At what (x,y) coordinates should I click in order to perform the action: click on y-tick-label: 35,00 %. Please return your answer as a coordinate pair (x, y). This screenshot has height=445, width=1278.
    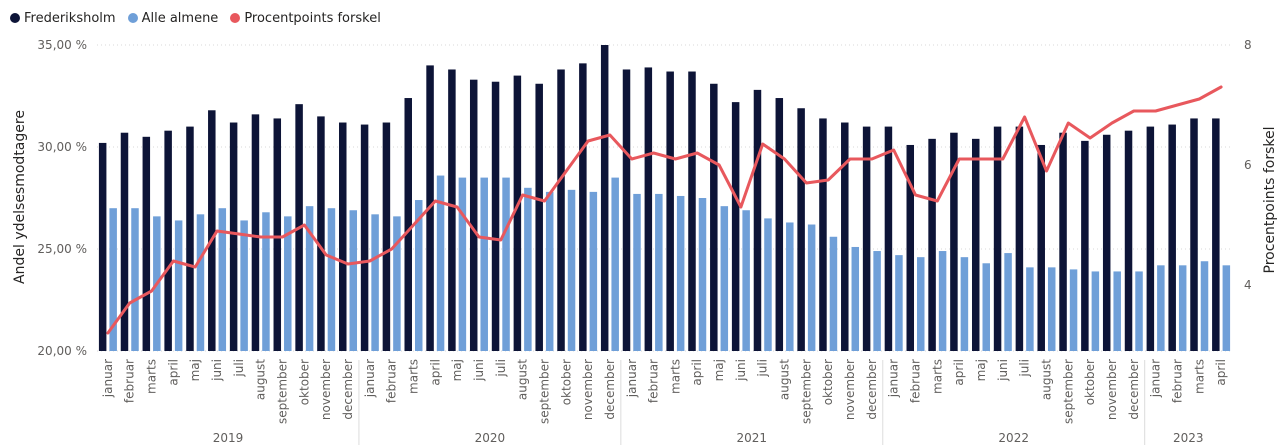
    Looking at the image, I should click on (62, 45).